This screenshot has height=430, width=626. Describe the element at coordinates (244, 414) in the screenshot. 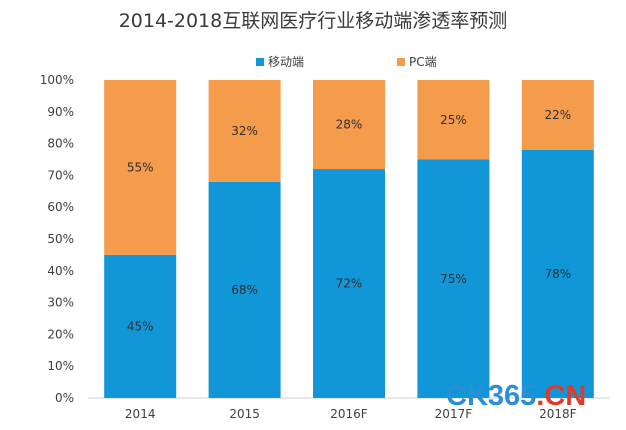

I see `x-tick-label: 2015` at that location.